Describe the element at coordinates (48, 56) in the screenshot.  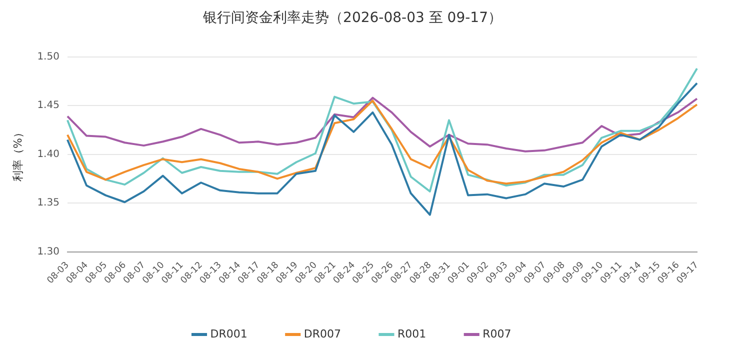
I see `y-tick-label: 1.50` at that location.